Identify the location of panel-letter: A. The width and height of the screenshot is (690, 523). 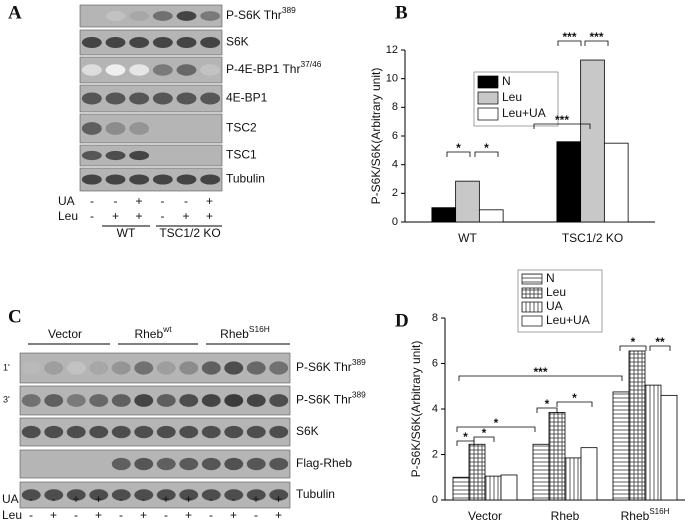
(15, 12).